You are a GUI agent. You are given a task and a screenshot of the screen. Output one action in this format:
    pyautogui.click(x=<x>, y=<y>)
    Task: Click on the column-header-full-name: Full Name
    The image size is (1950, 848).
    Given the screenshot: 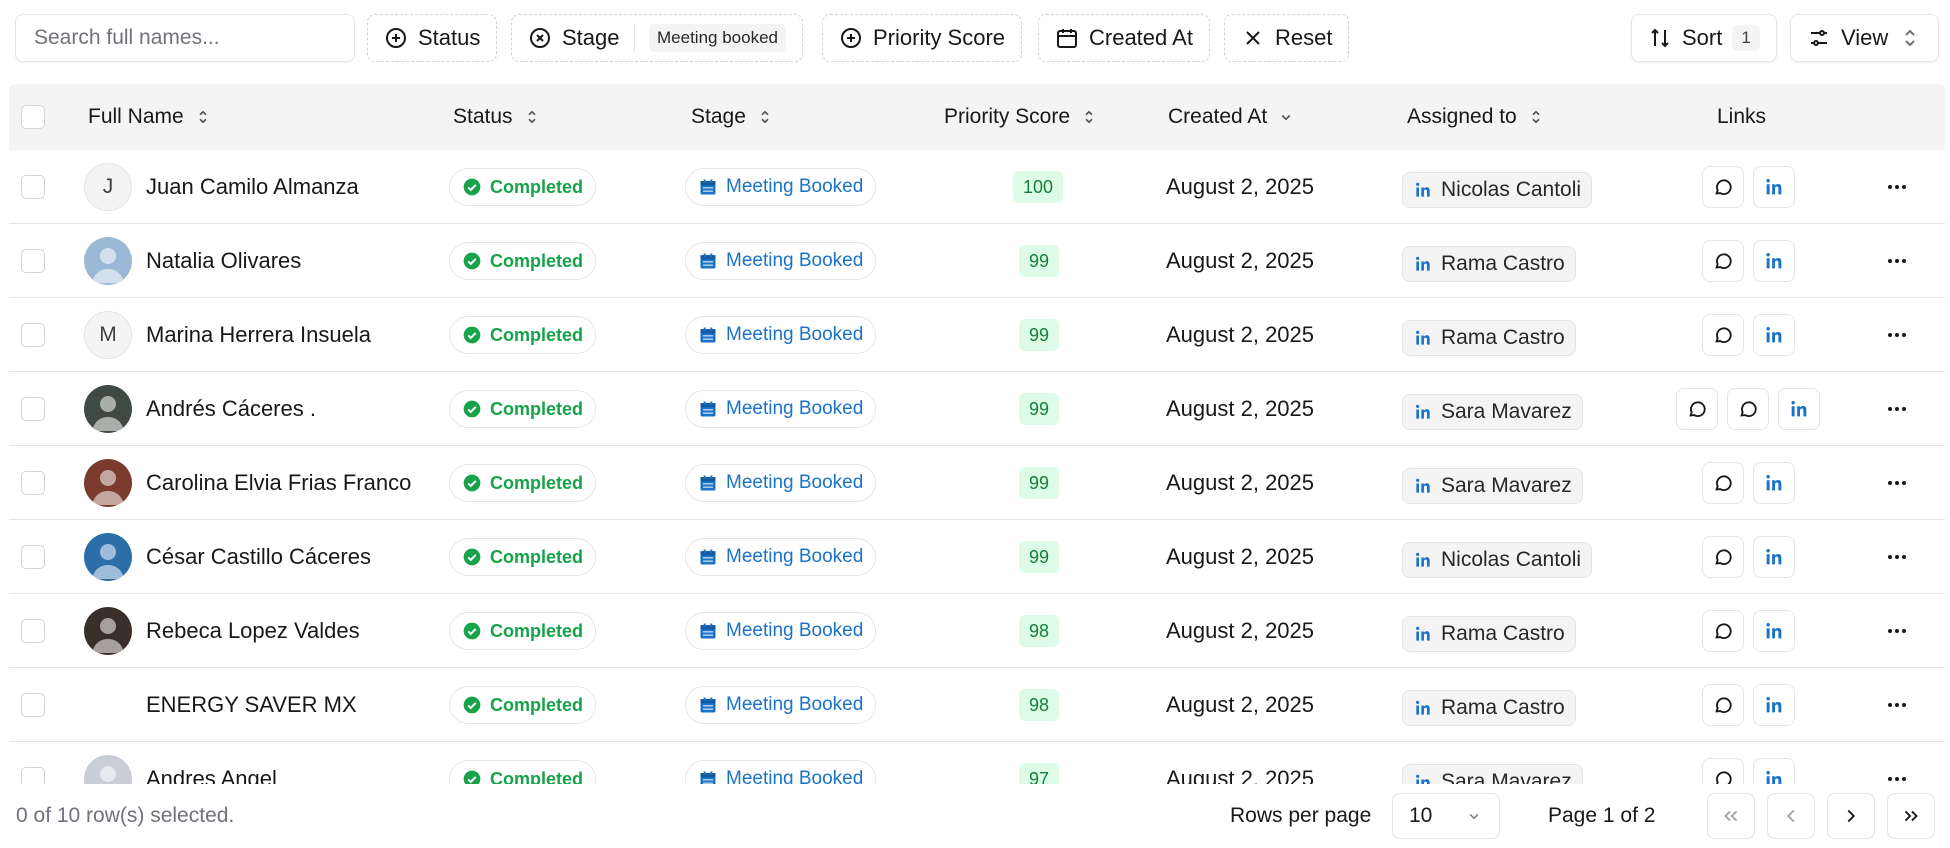 What is the action you would take?
    pyautogui.click(x=150, y=117)
    